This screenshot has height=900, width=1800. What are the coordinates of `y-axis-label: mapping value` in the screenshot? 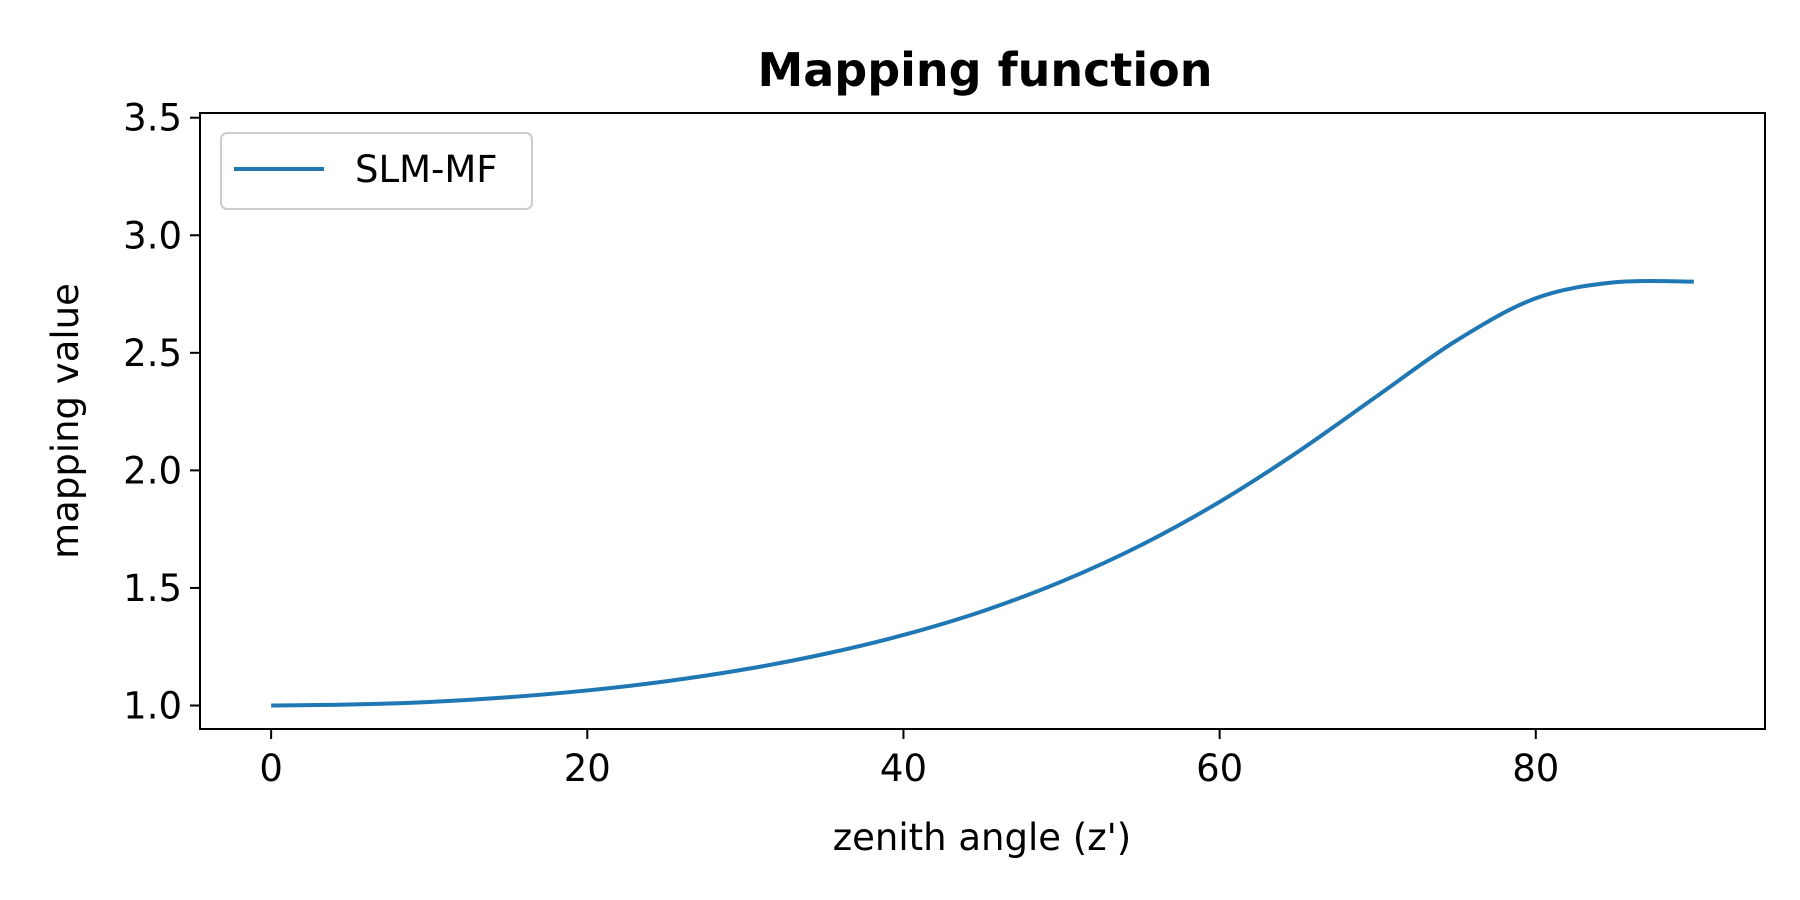 It's located at (65, 421).